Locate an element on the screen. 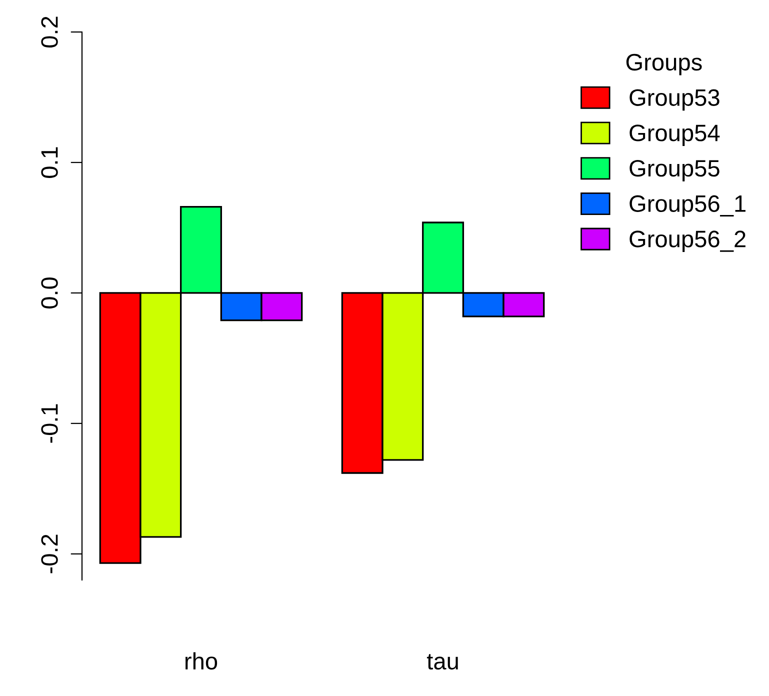  legend-title: Groups is located at coordinates (664, 65).